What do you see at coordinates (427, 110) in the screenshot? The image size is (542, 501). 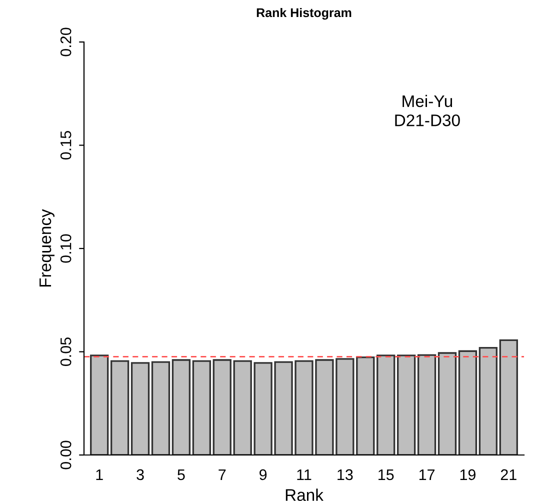 I see `annotation: Mei-Yu D21-D30` at bounding box center [427, 110].